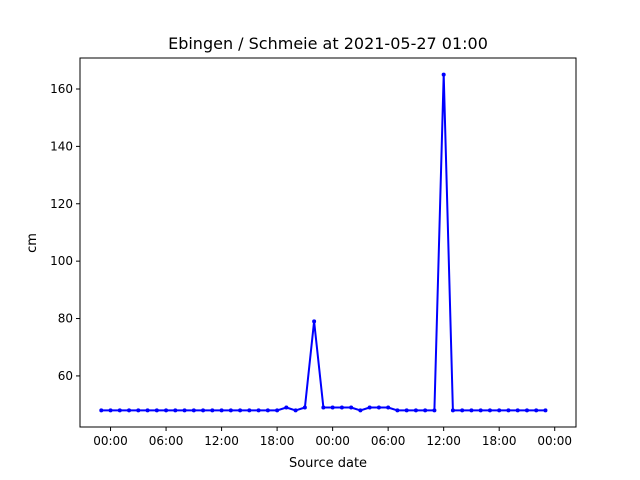 This screenshot has width=640, height=480. What do you see at coordinates (328, 43) in the screenshot?
I see `chart-title: Ebingen / Schmeie at 2021-05-27 01:00` at bounding box center [328, 43].